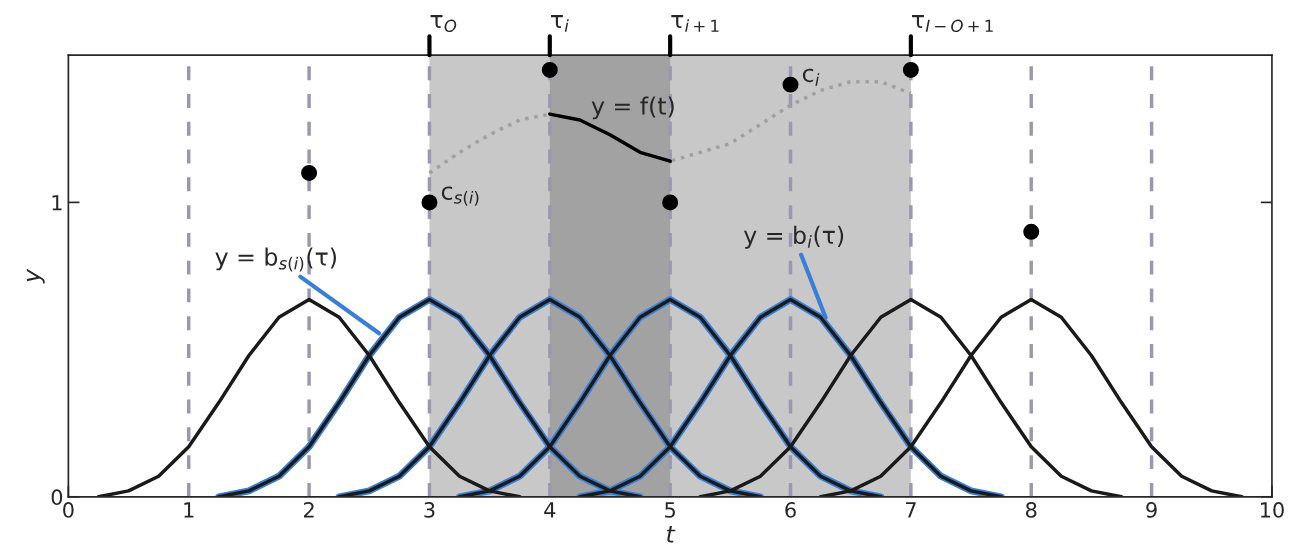  Describe the element at coordinates (695, 23) in the screenshot. I see `ref-line-label: τ$_{i+1}$` at that location.